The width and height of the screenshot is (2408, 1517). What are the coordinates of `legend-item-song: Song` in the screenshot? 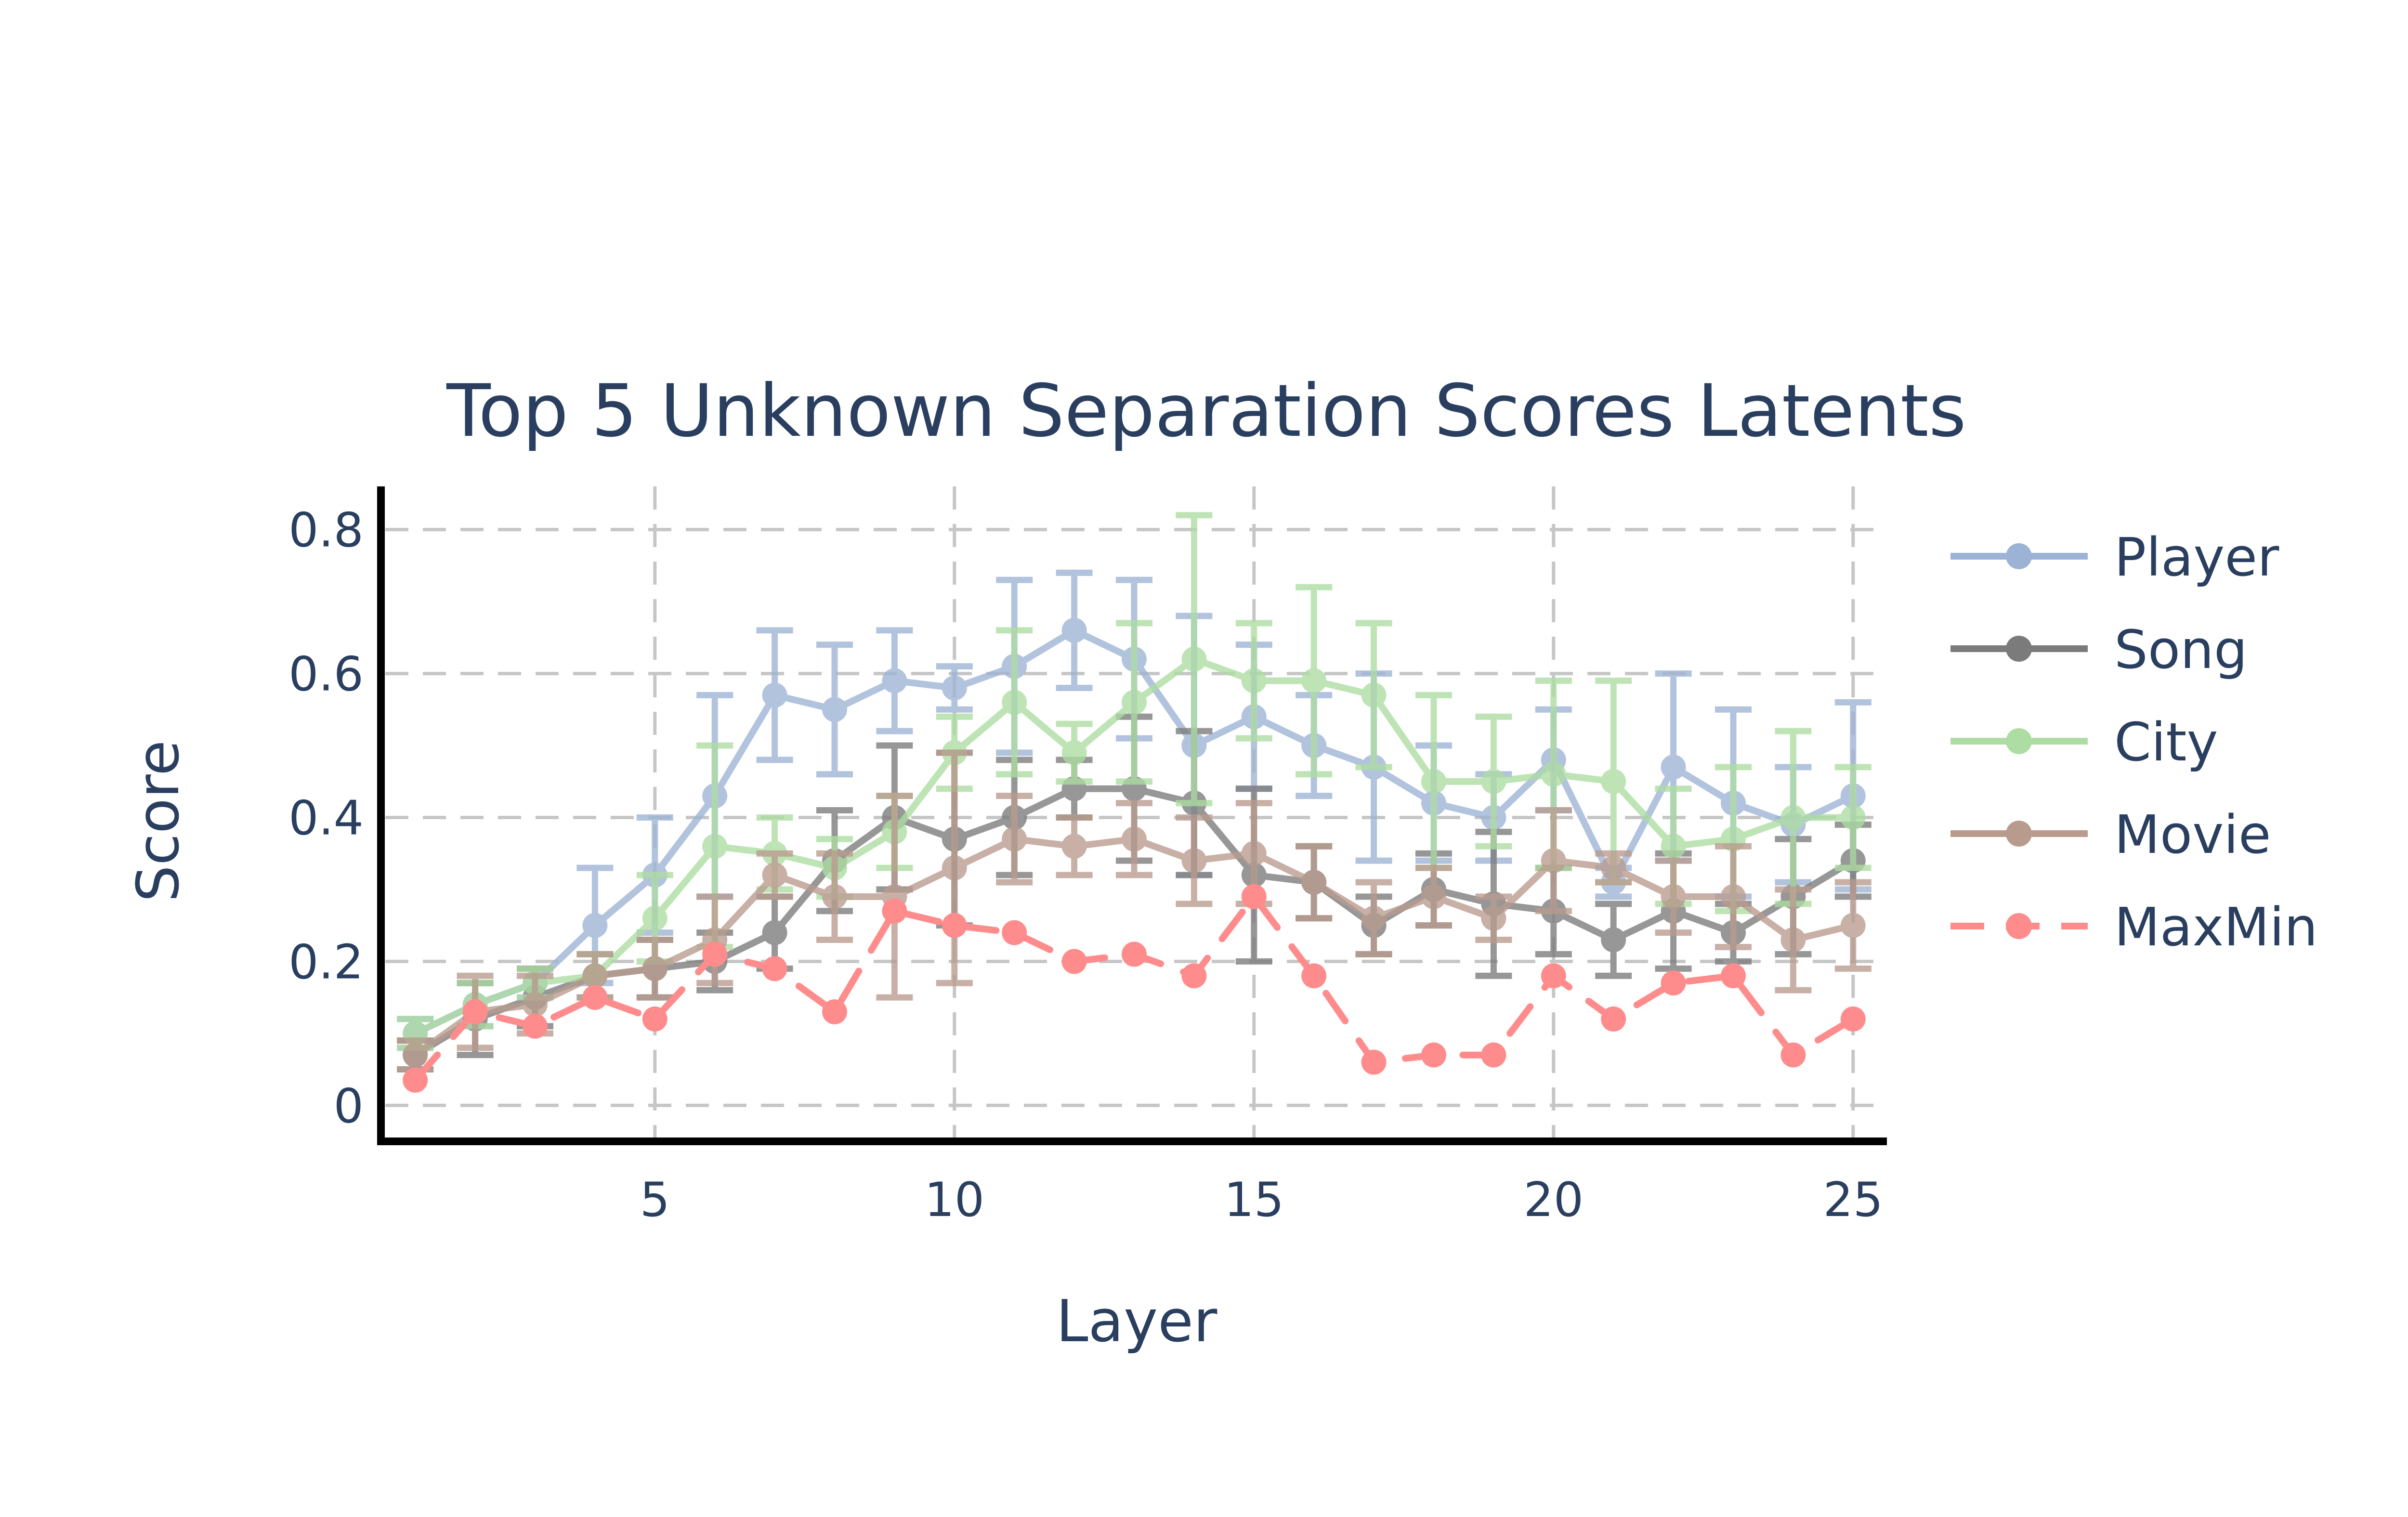 It's located at (2099, 649).